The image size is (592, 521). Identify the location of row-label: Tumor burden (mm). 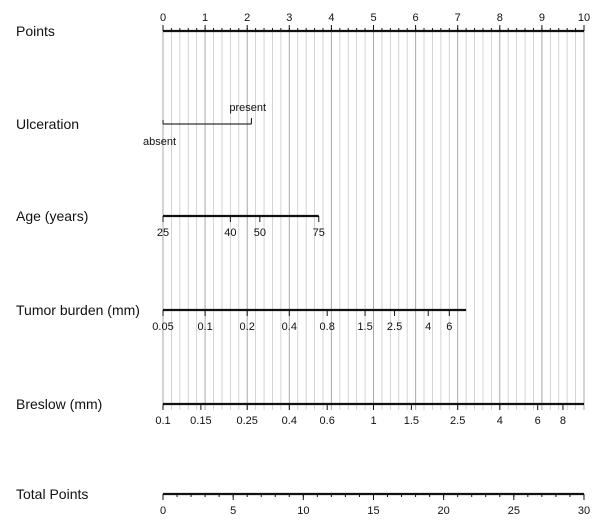
(78, 310).